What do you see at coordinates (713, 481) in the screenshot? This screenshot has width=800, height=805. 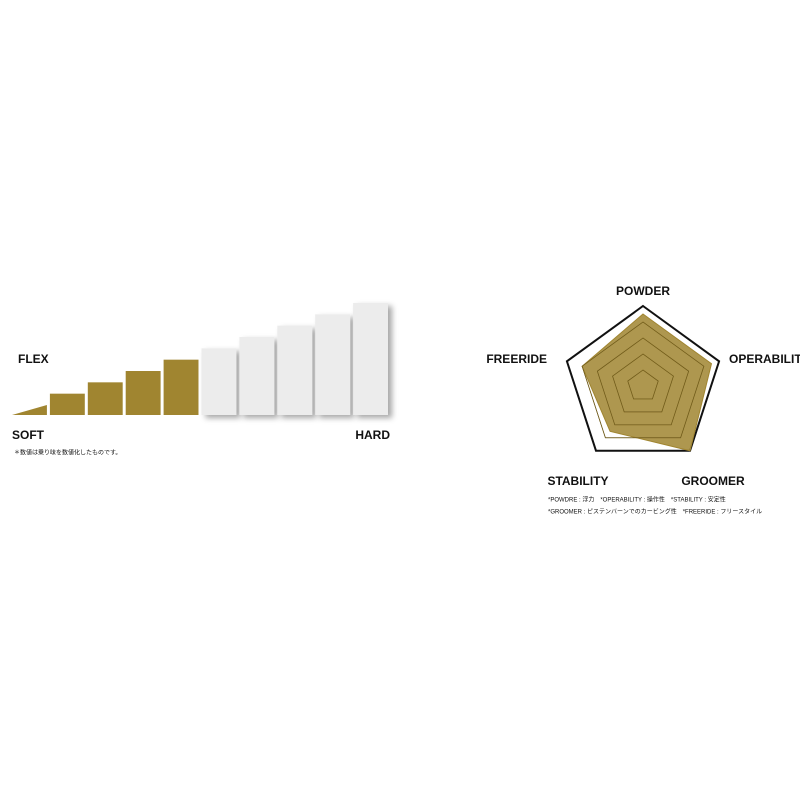 I see `radar-axis-label: GROOMER` at bounding box center [713, 481].